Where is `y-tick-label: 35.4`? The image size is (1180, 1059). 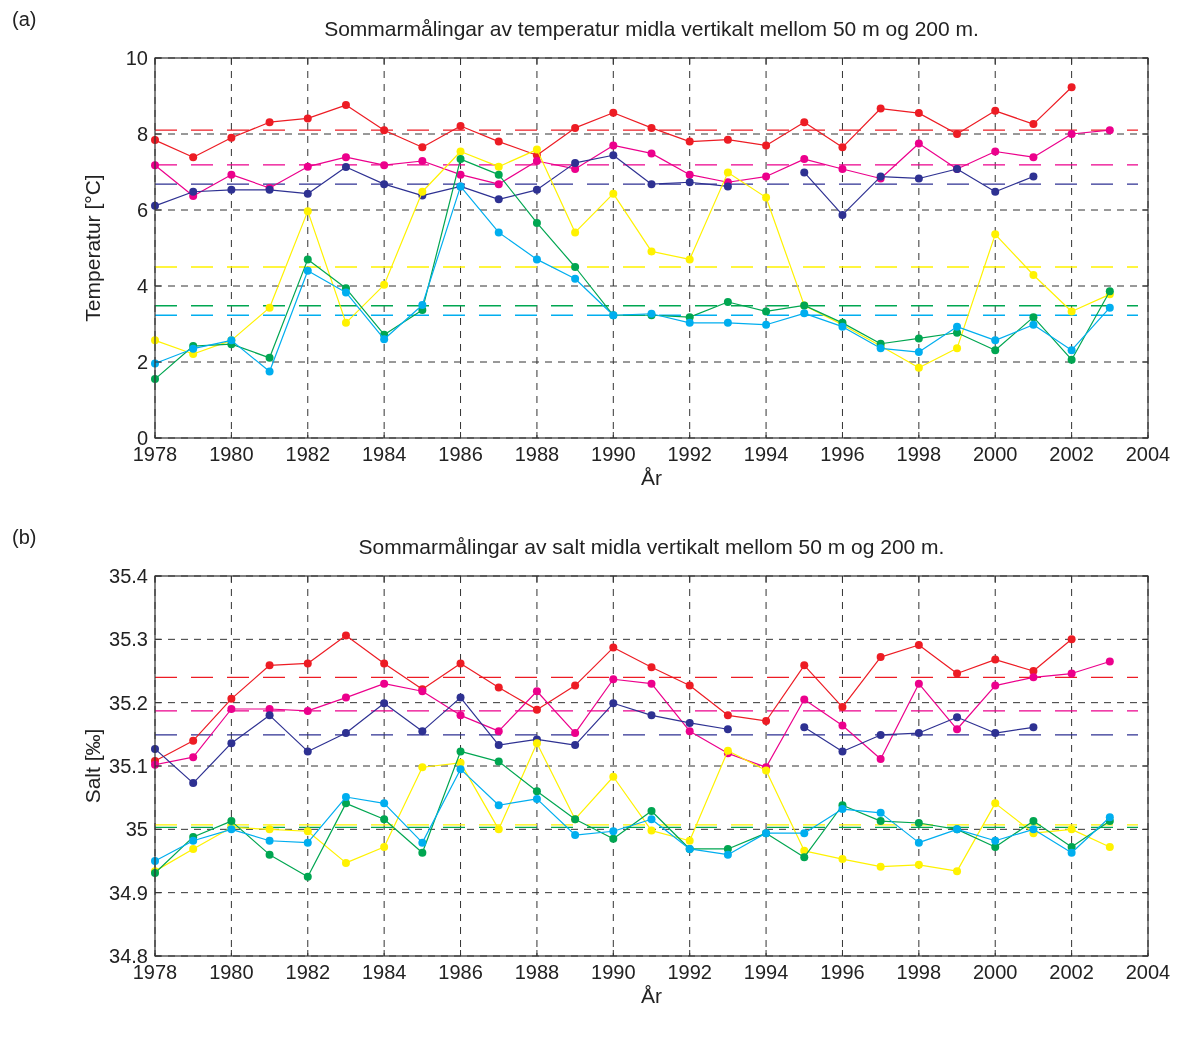
y-tick-label: 35.4 is located at coordinates (128, 576).